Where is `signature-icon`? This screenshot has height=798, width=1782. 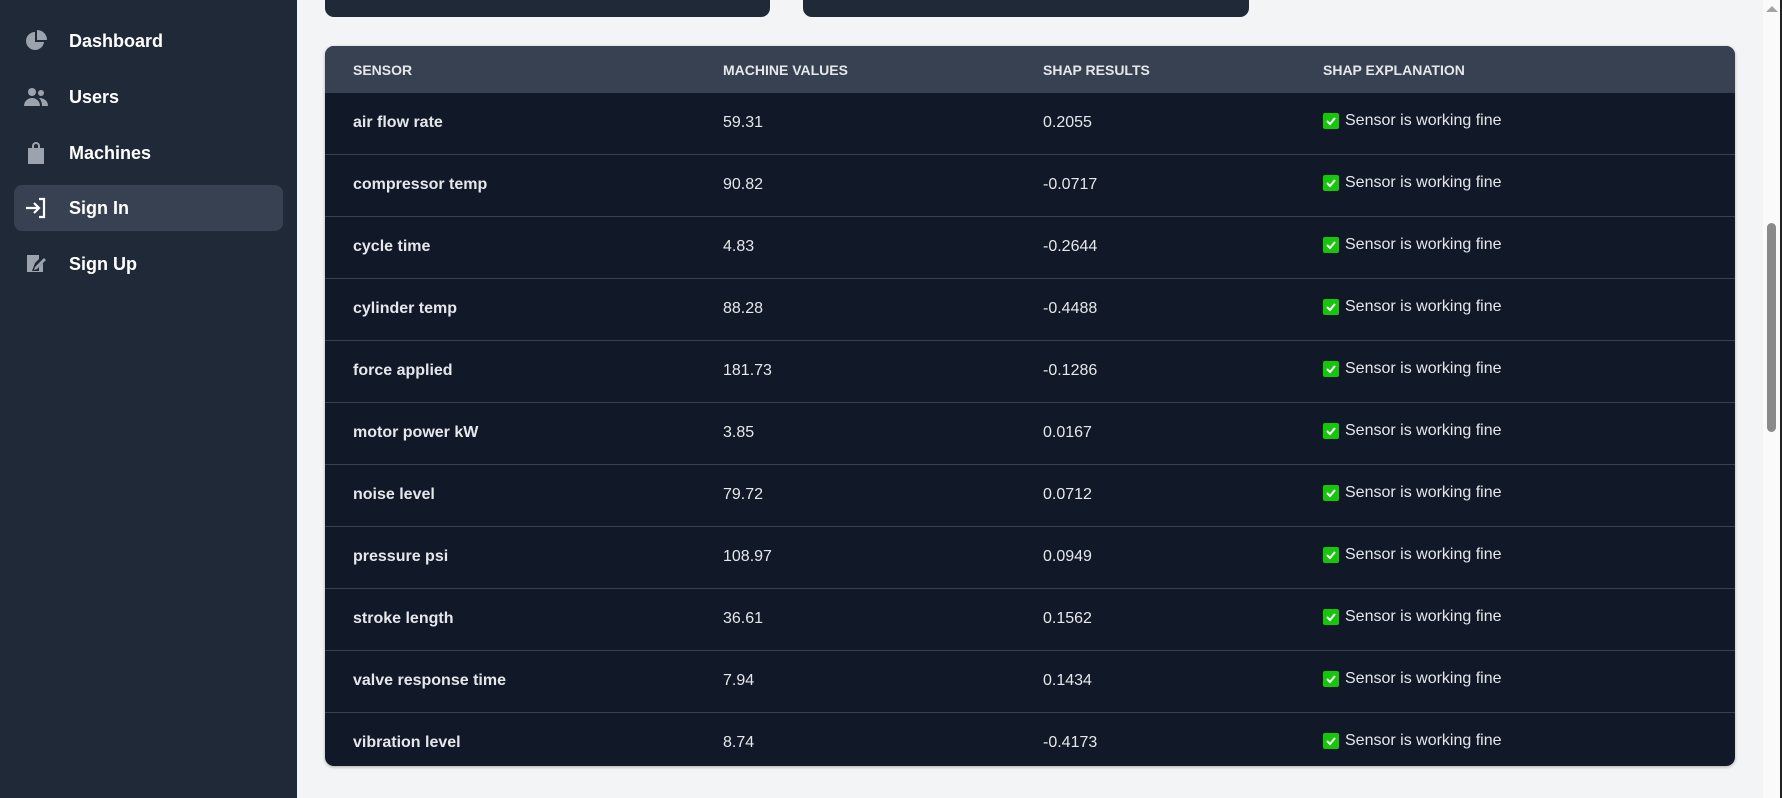
signature-icon is located at coordinates (36, 264).